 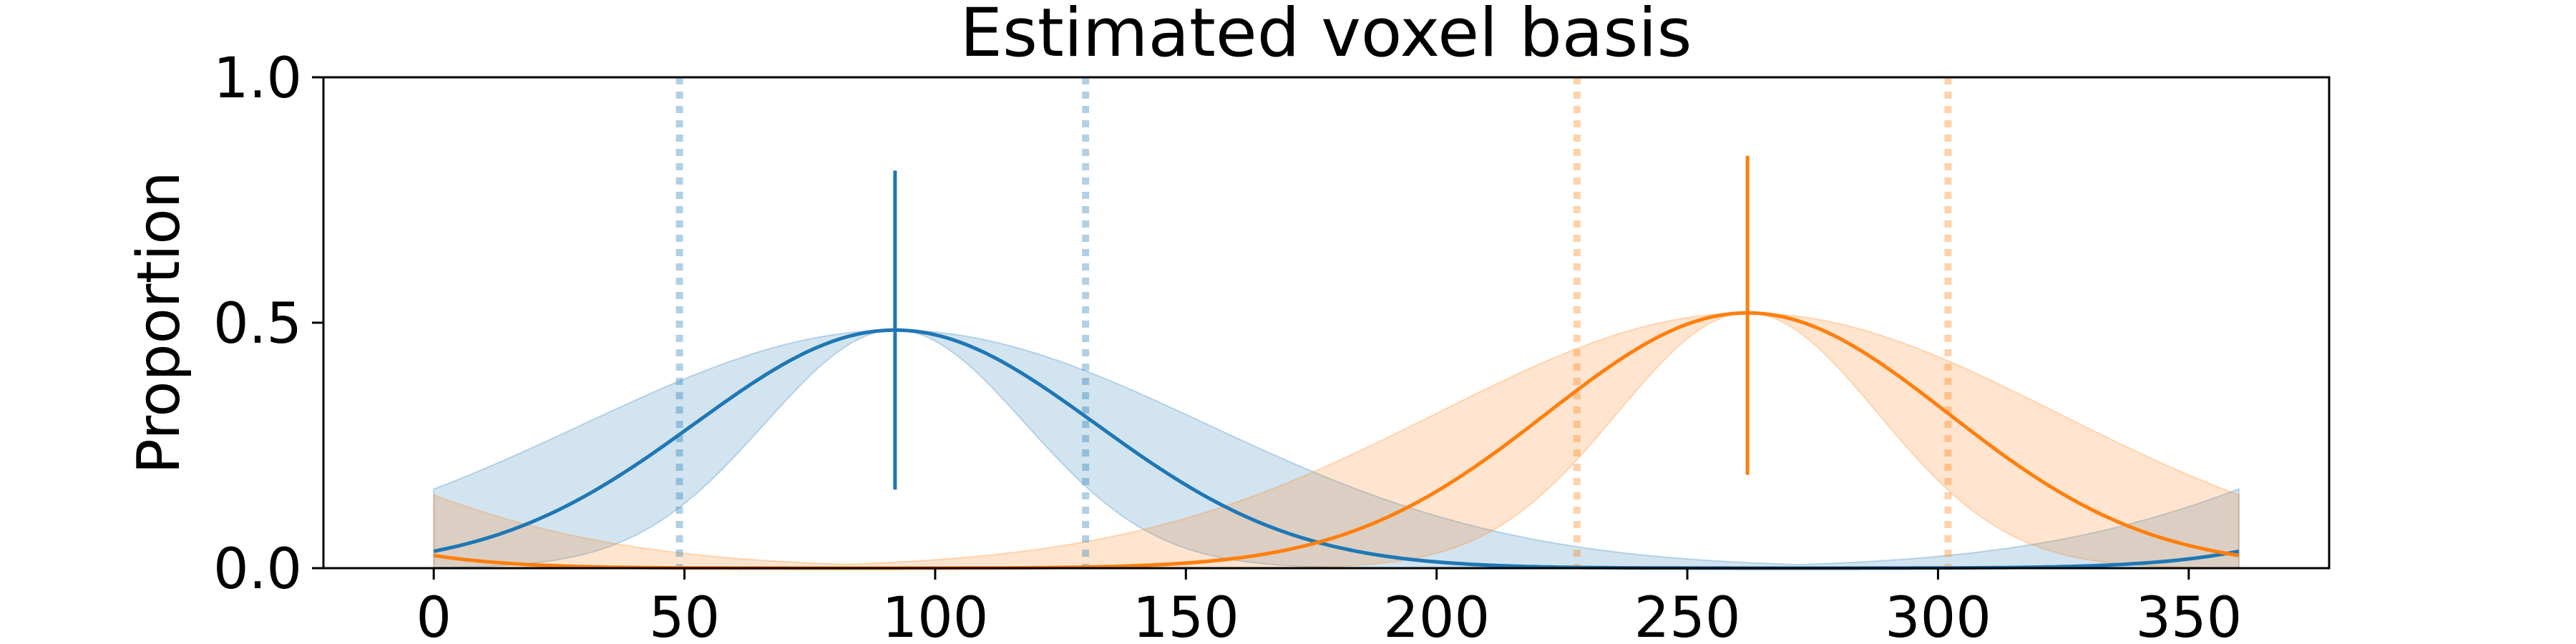 I want to click on y-tick-label: 0.5, so click(x=257, y=324).